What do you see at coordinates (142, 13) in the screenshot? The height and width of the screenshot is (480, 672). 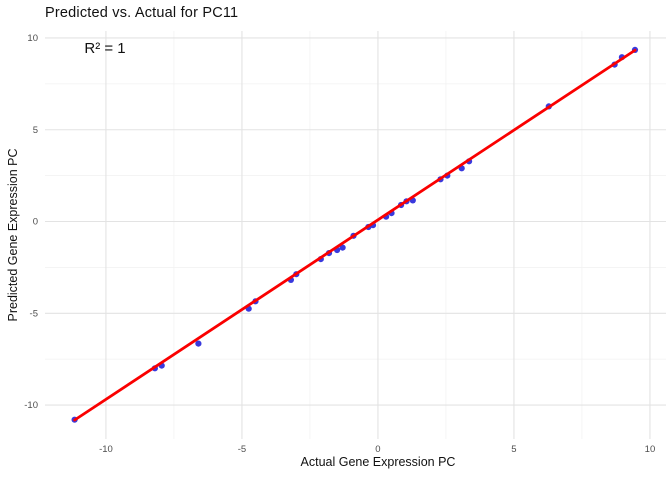 I see `plot-title: Predicted vs. Actual for PC11` at bounding box center [142, 13].